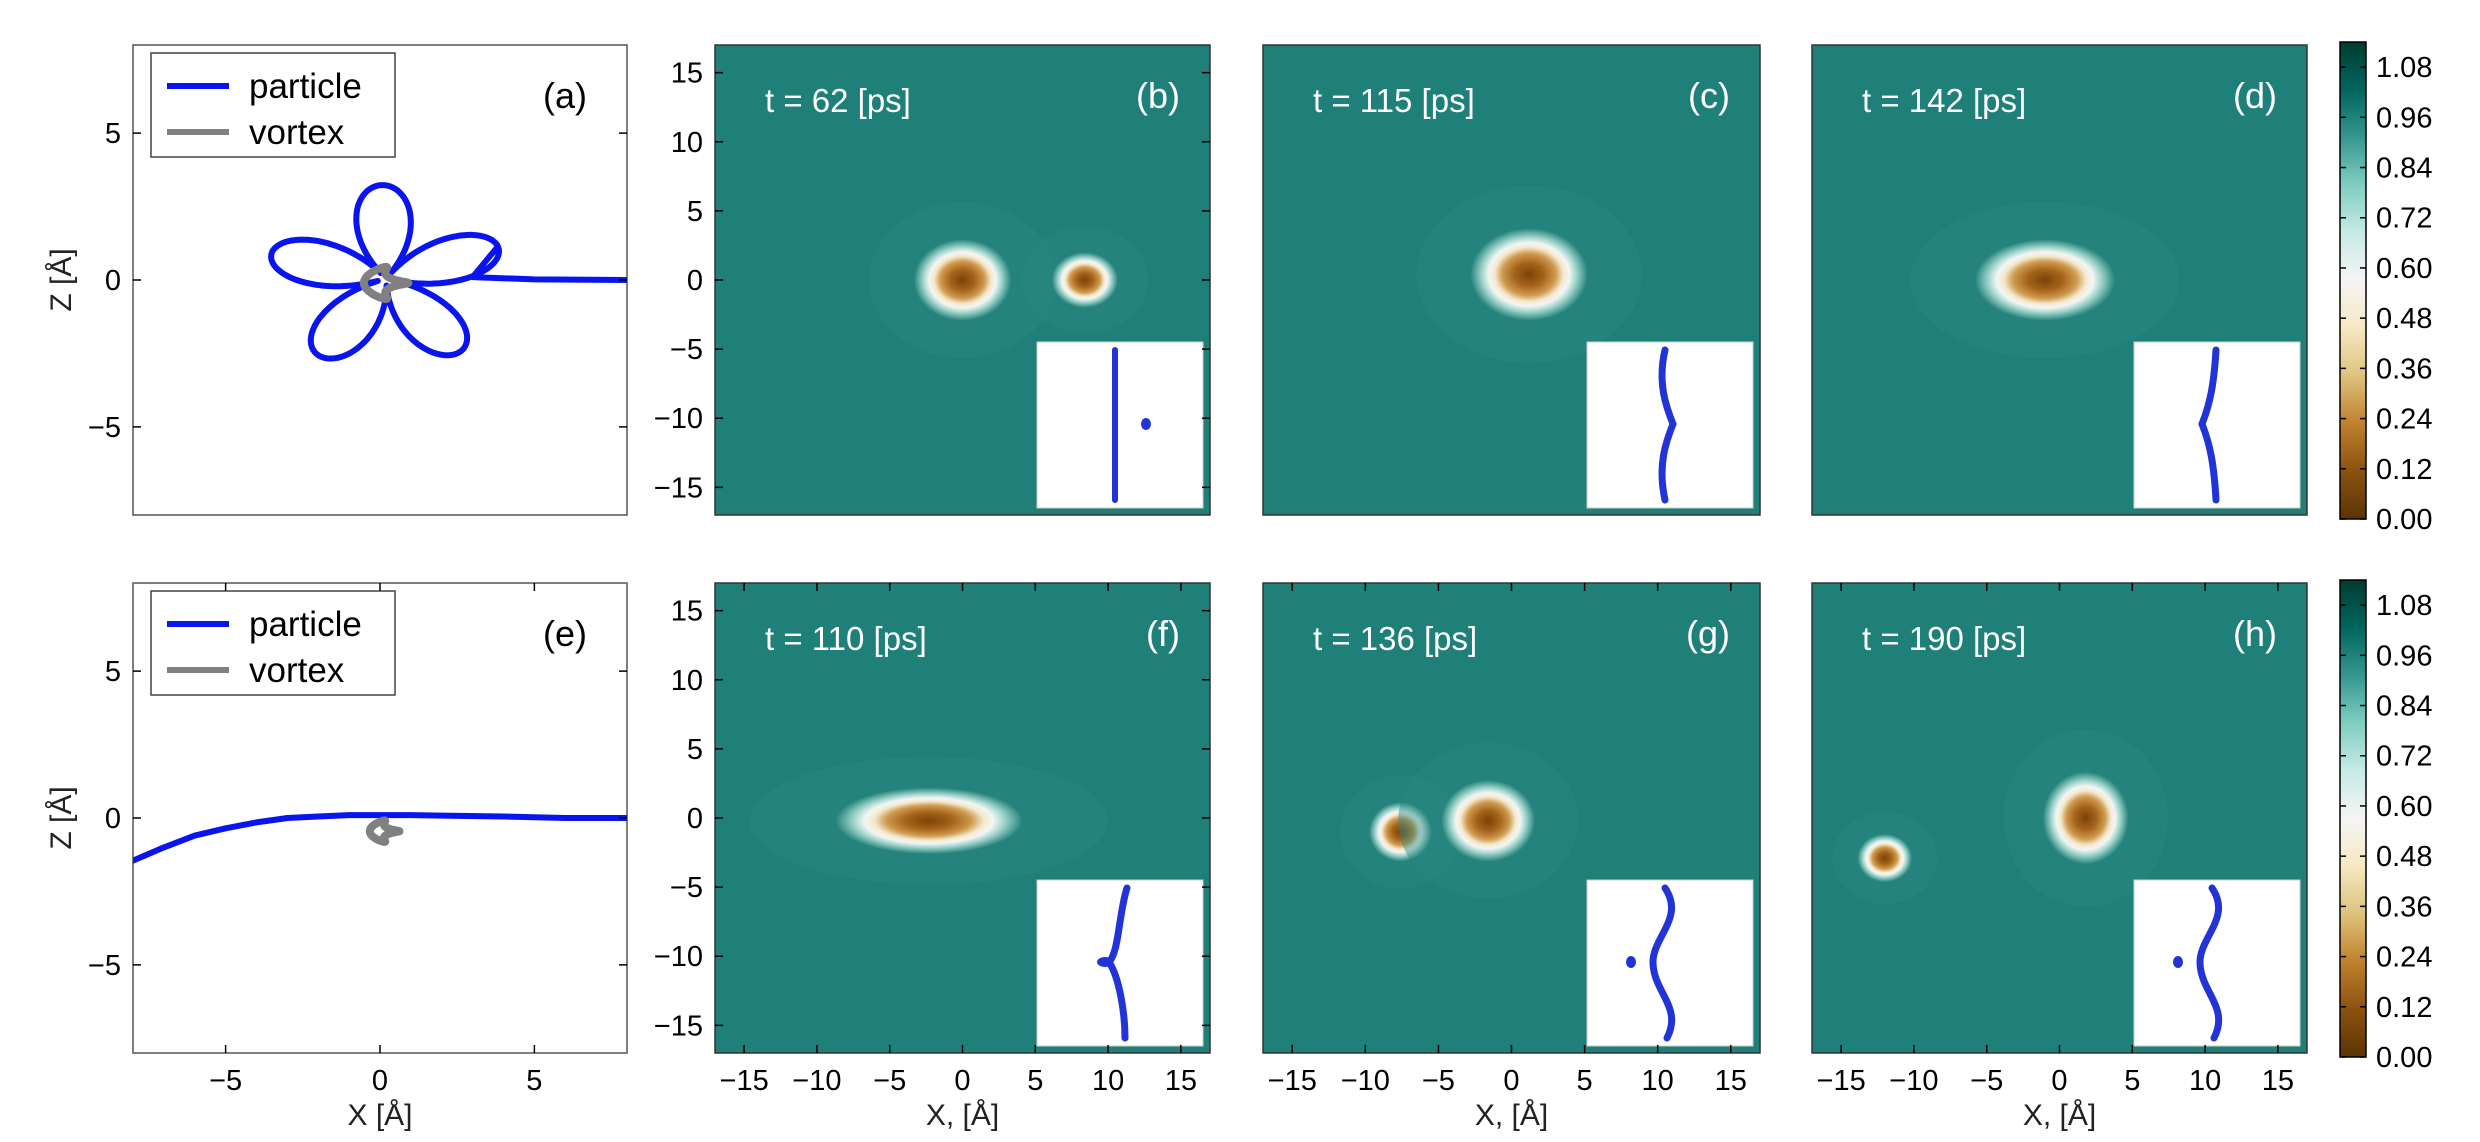  Describe the element at coordinates (1292, 1081) in the screenshot. I see `x-tick-label: −15` at that location.